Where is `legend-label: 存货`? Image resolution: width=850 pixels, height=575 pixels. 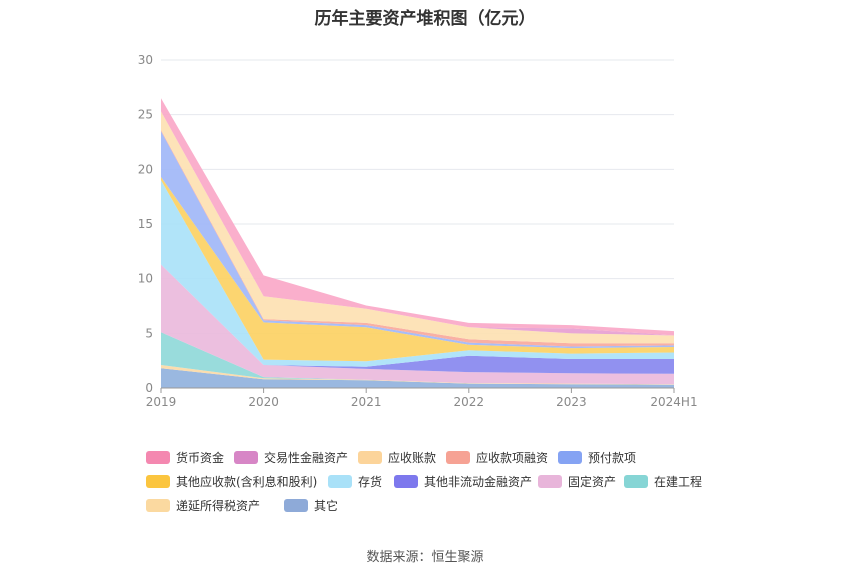 legend-label: 存货 is located at coordinates (370, 481).